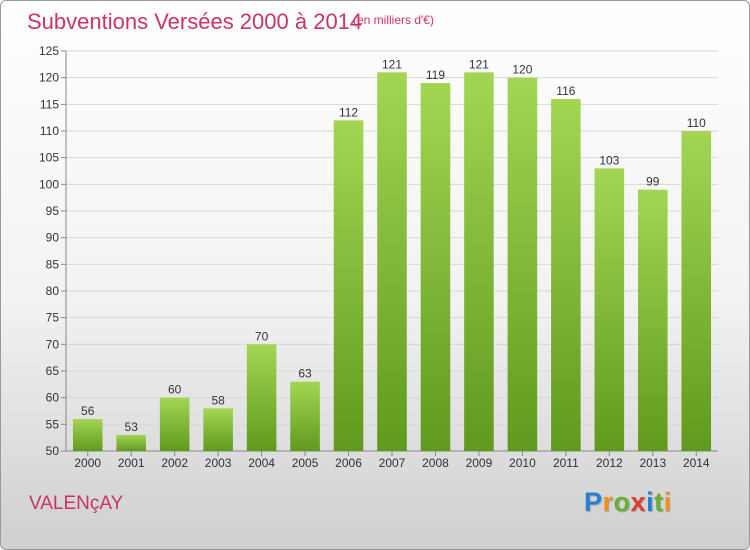 The image size is (750, 550). I want to click on location-name: VALENçAY, so click(76, 503).